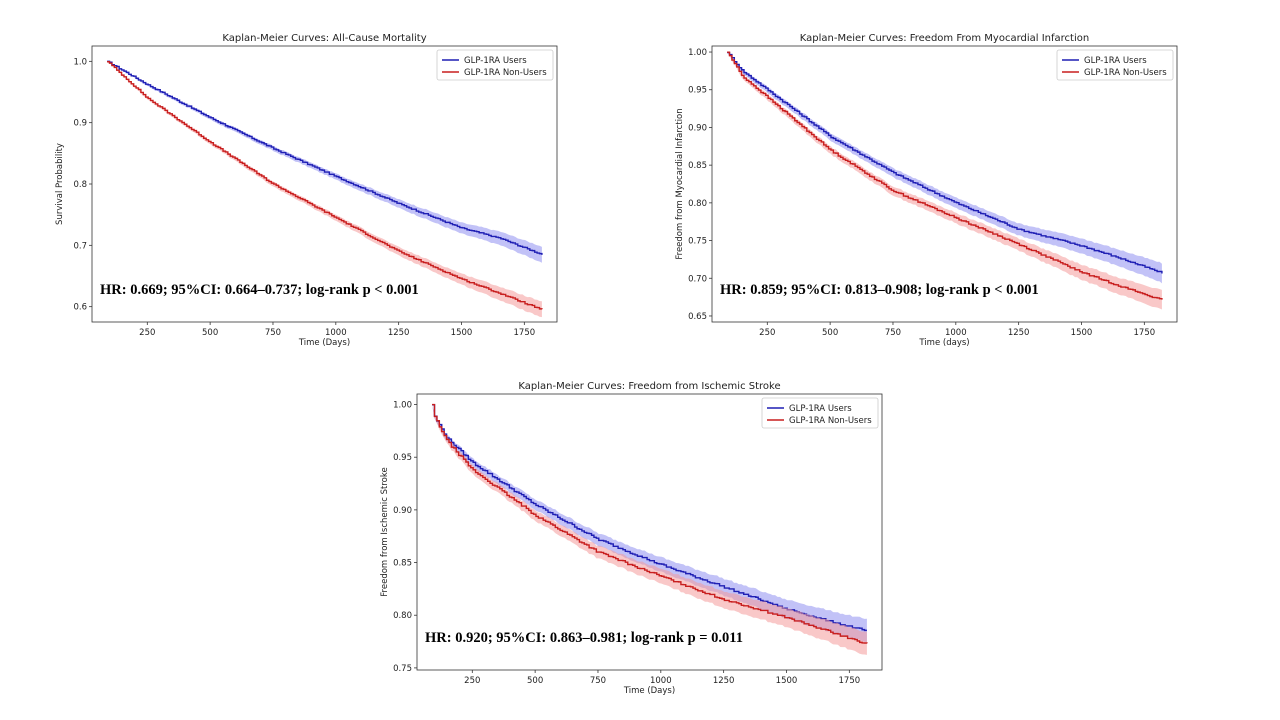 The width and height of the screenshot is (1280, 720). Describe the element at coordinates (385, 531) in the screenshot. I see `y-axis-label: Freedom from Ischemic Stroke` at that location.